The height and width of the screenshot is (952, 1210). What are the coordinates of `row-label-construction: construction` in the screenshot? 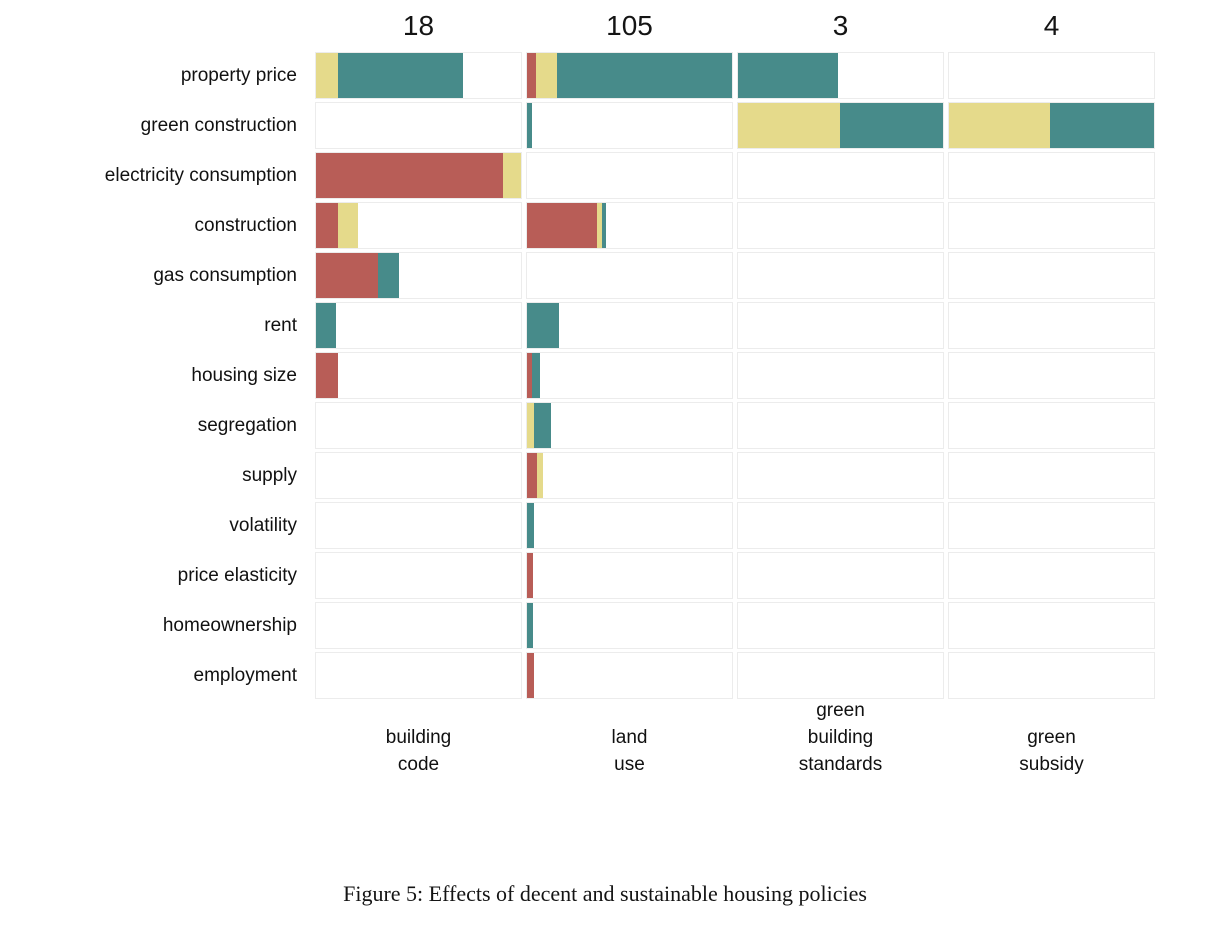 It's located at (245, 225).